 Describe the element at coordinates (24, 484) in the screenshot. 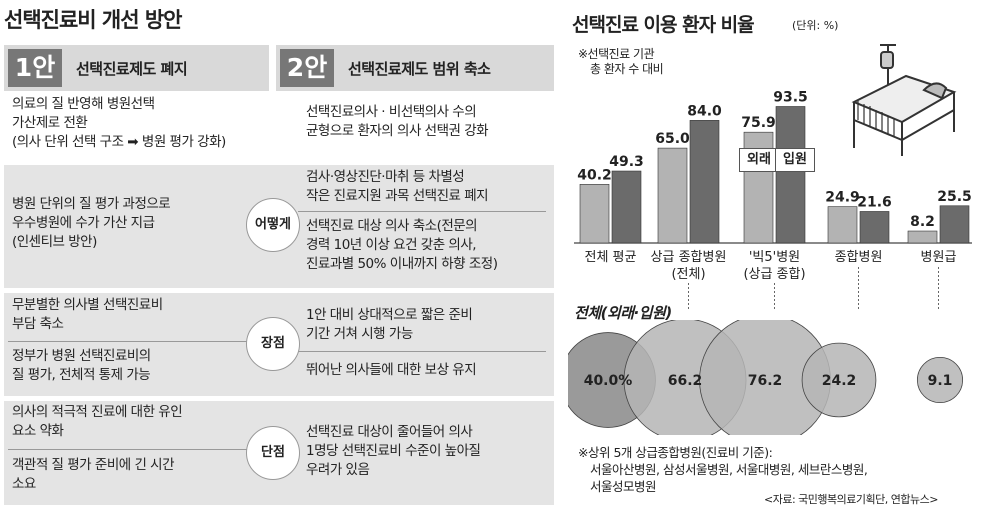

I see `plan1-cons-line: 소요` at that location.